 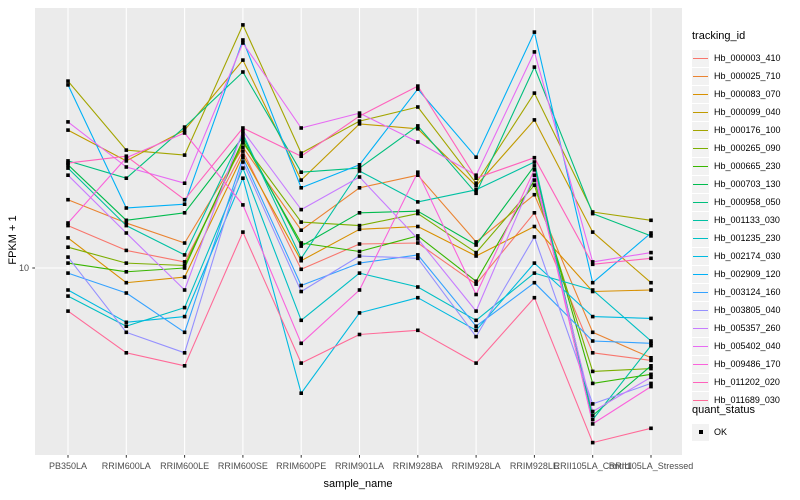 I want to click on legend-entry-Hb_009486_170: Hb_009486_170, so click(x=745, y=364).